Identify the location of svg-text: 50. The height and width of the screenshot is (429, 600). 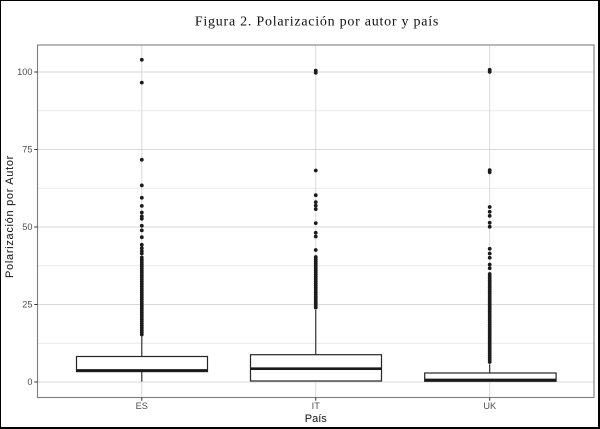
(27, 227).